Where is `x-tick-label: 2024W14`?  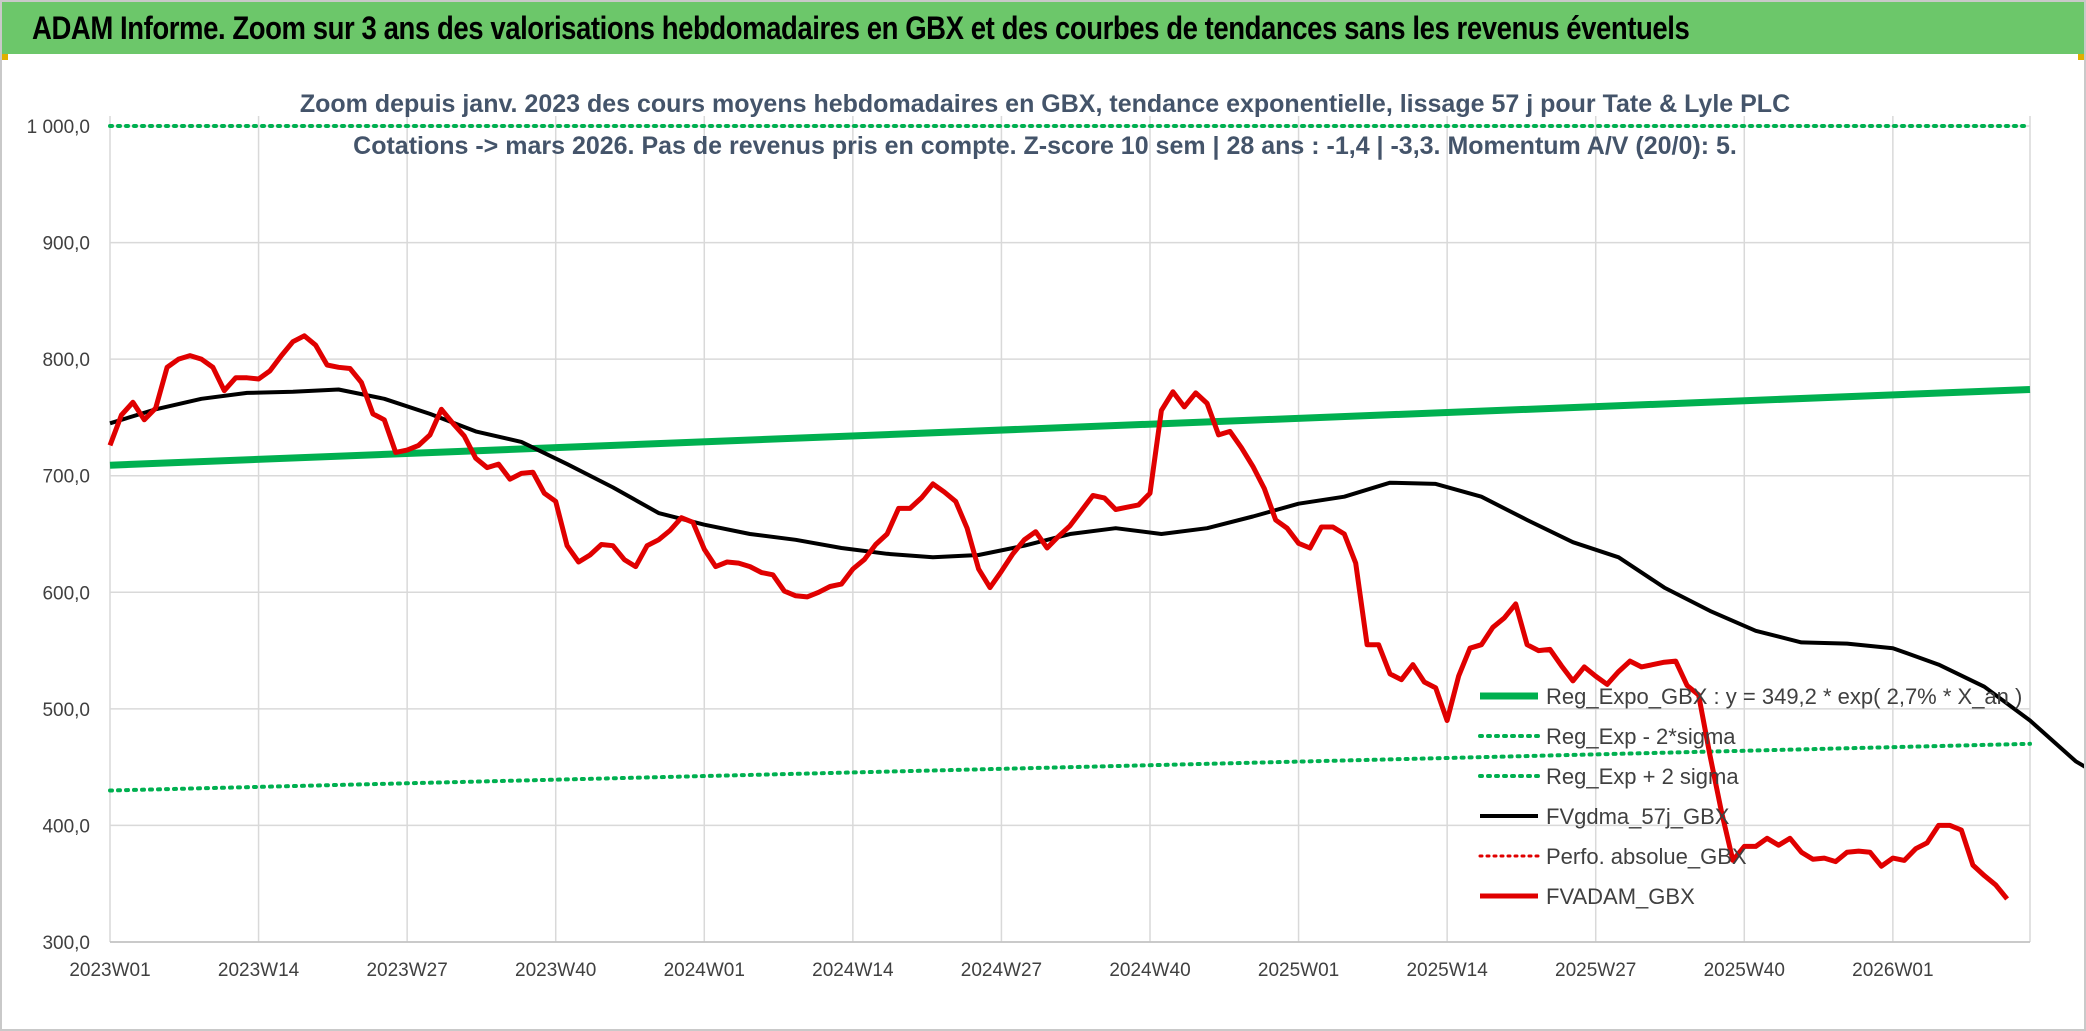 x-tick-label: 2024W14 is located at coordinates (853, 970).